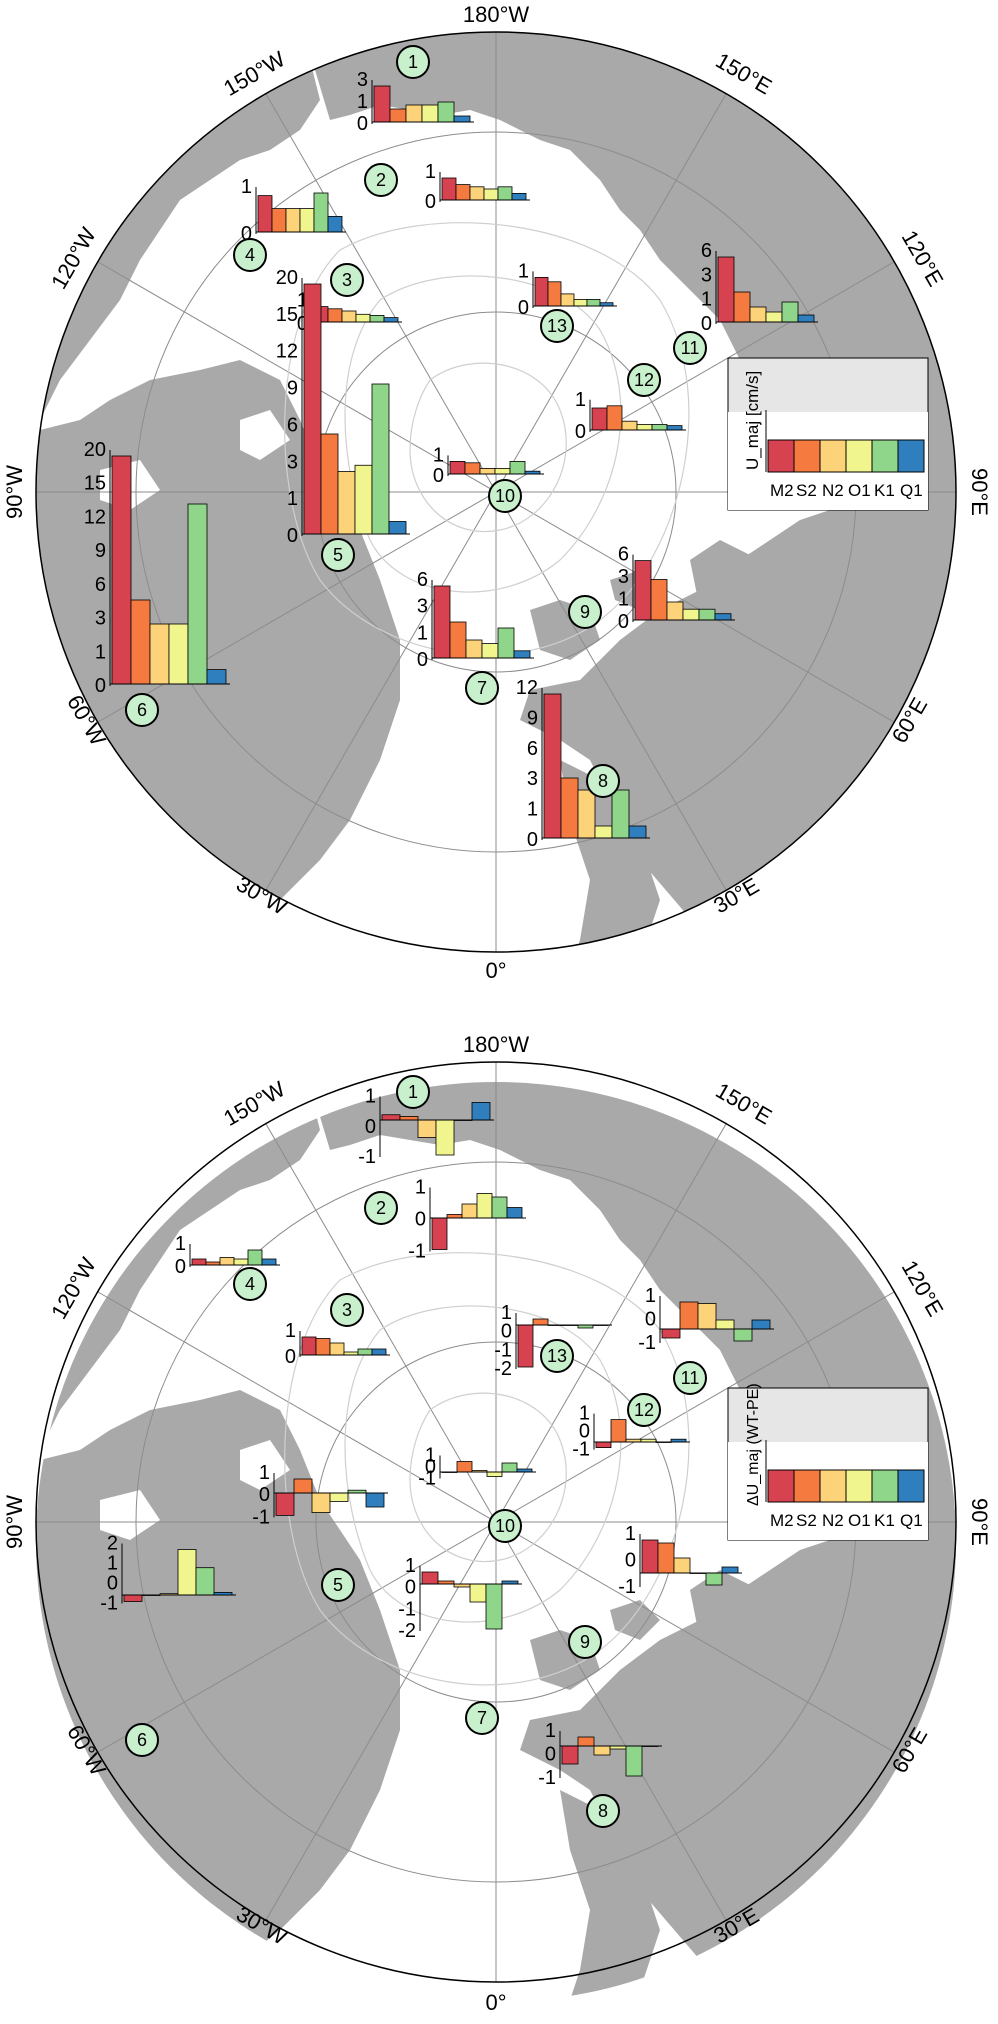 The image size is (998, 2024). I want to click on station-8-chart: 10-1, so click(600, 1754).